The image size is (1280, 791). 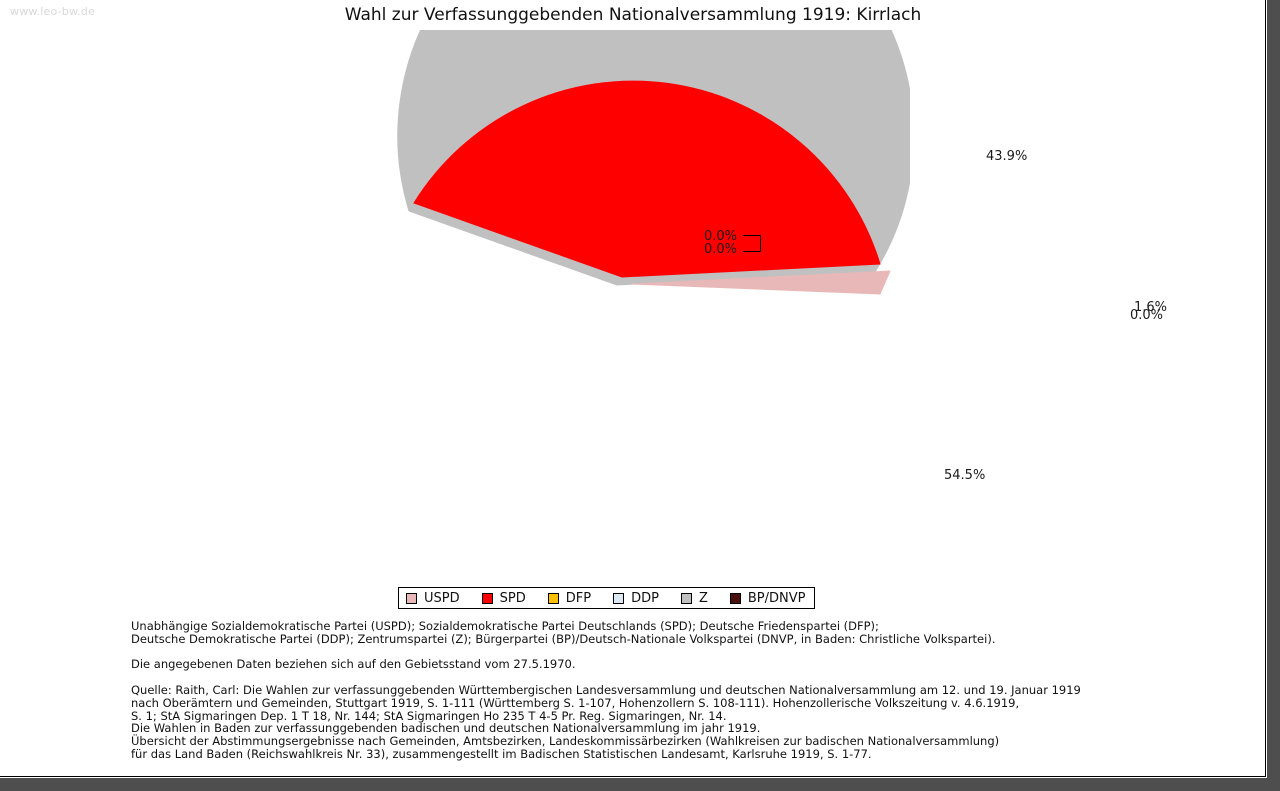 What do you see at coordinates (694, 598) in the screenshot?
I see `legend-item-z: Z` at bounding box center [694, 598].